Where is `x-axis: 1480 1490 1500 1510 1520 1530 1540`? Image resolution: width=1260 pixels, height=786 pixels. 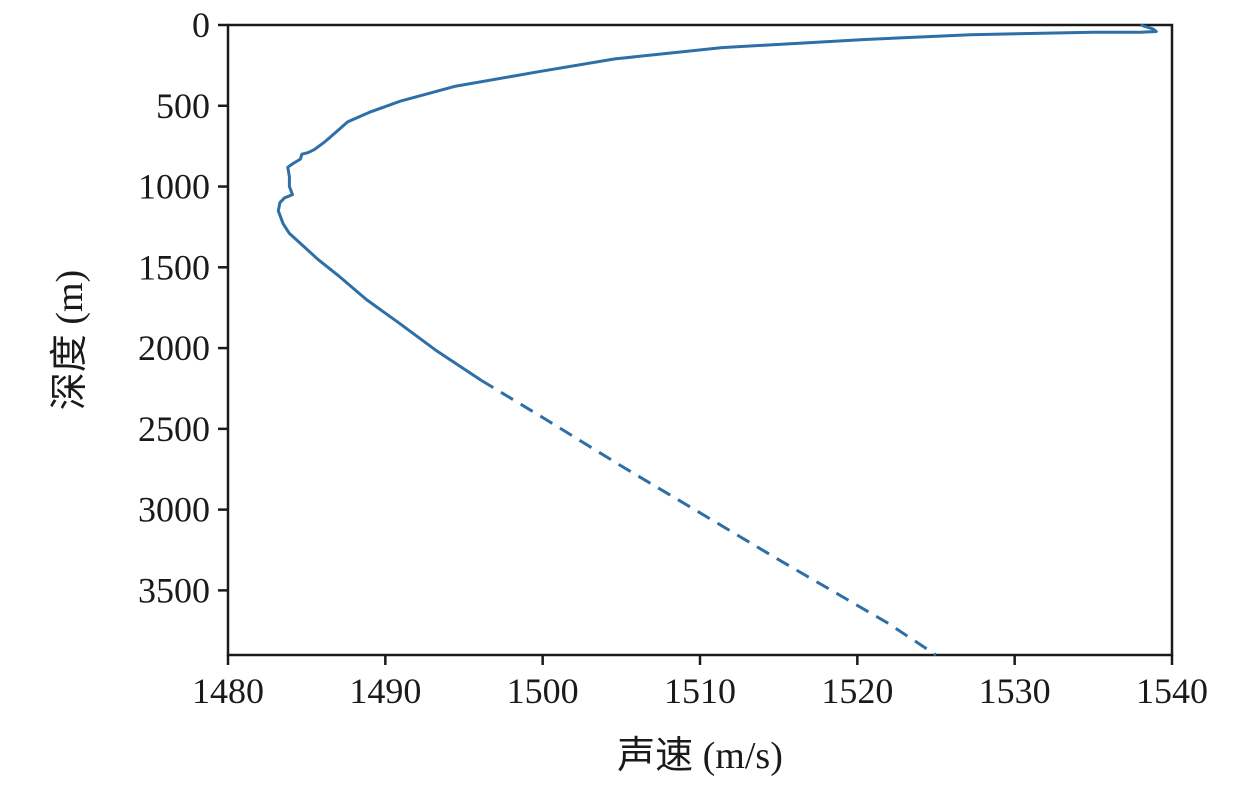 x-axis: 1480 1490 1500 1510 1520 1530 1540 is located at coordinates (700, 683).